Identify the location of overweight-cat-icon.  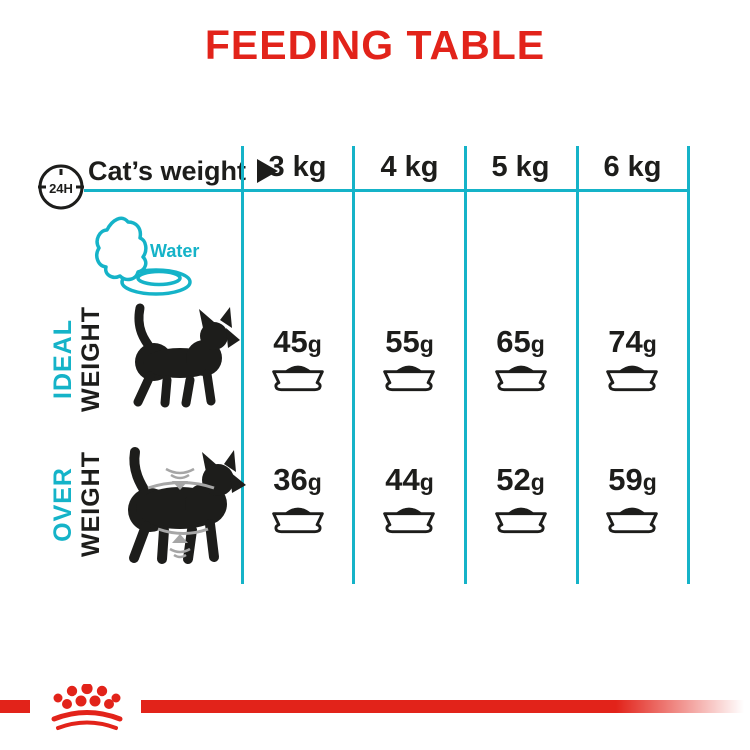
(187, 505).